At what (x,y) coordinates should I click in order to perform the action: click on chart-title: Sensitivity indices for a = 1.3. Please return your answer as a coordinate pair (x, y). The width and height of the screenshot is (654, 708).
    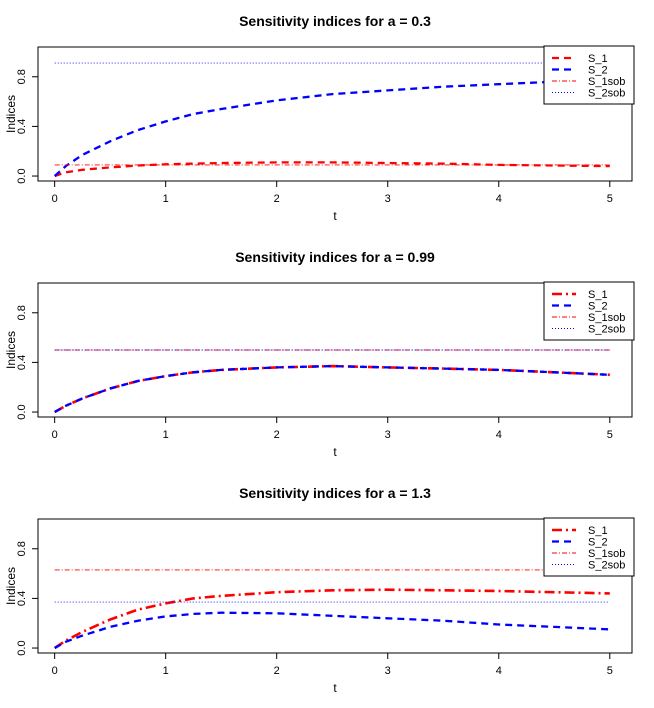
    Looking at the image, I should click on (335, 493).